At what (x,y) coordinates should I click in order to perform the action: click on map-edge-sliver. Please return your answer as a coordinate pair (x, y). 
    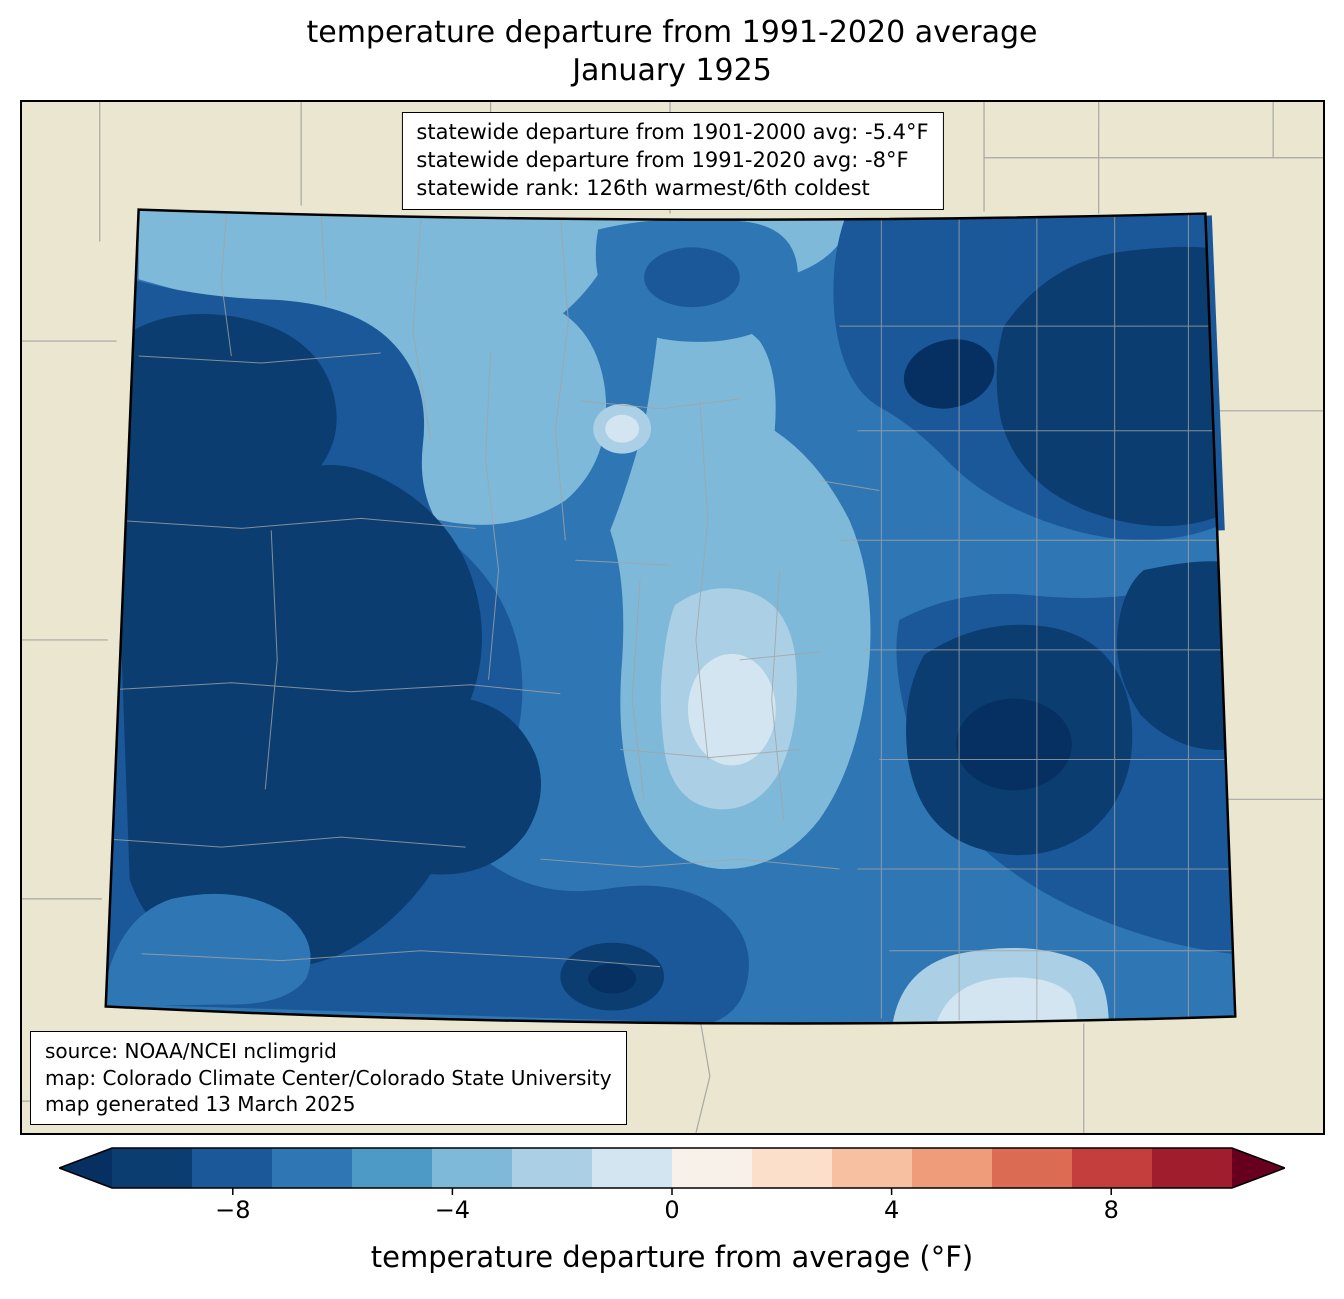
    Looking at the image, I should click on (1214, 373).